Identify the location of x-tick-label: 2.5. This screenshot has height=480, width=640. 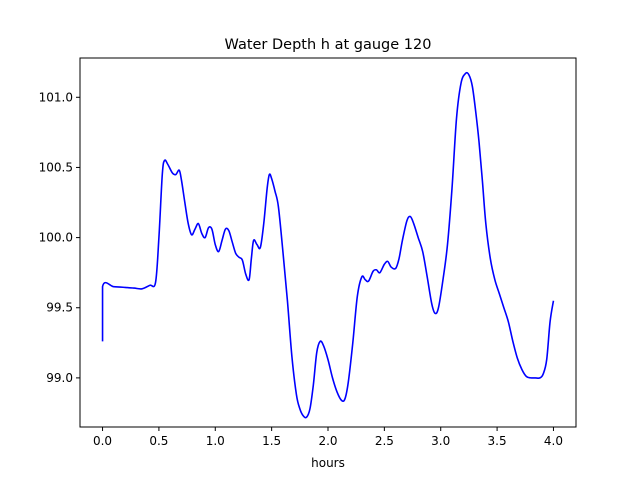
(384, 441).